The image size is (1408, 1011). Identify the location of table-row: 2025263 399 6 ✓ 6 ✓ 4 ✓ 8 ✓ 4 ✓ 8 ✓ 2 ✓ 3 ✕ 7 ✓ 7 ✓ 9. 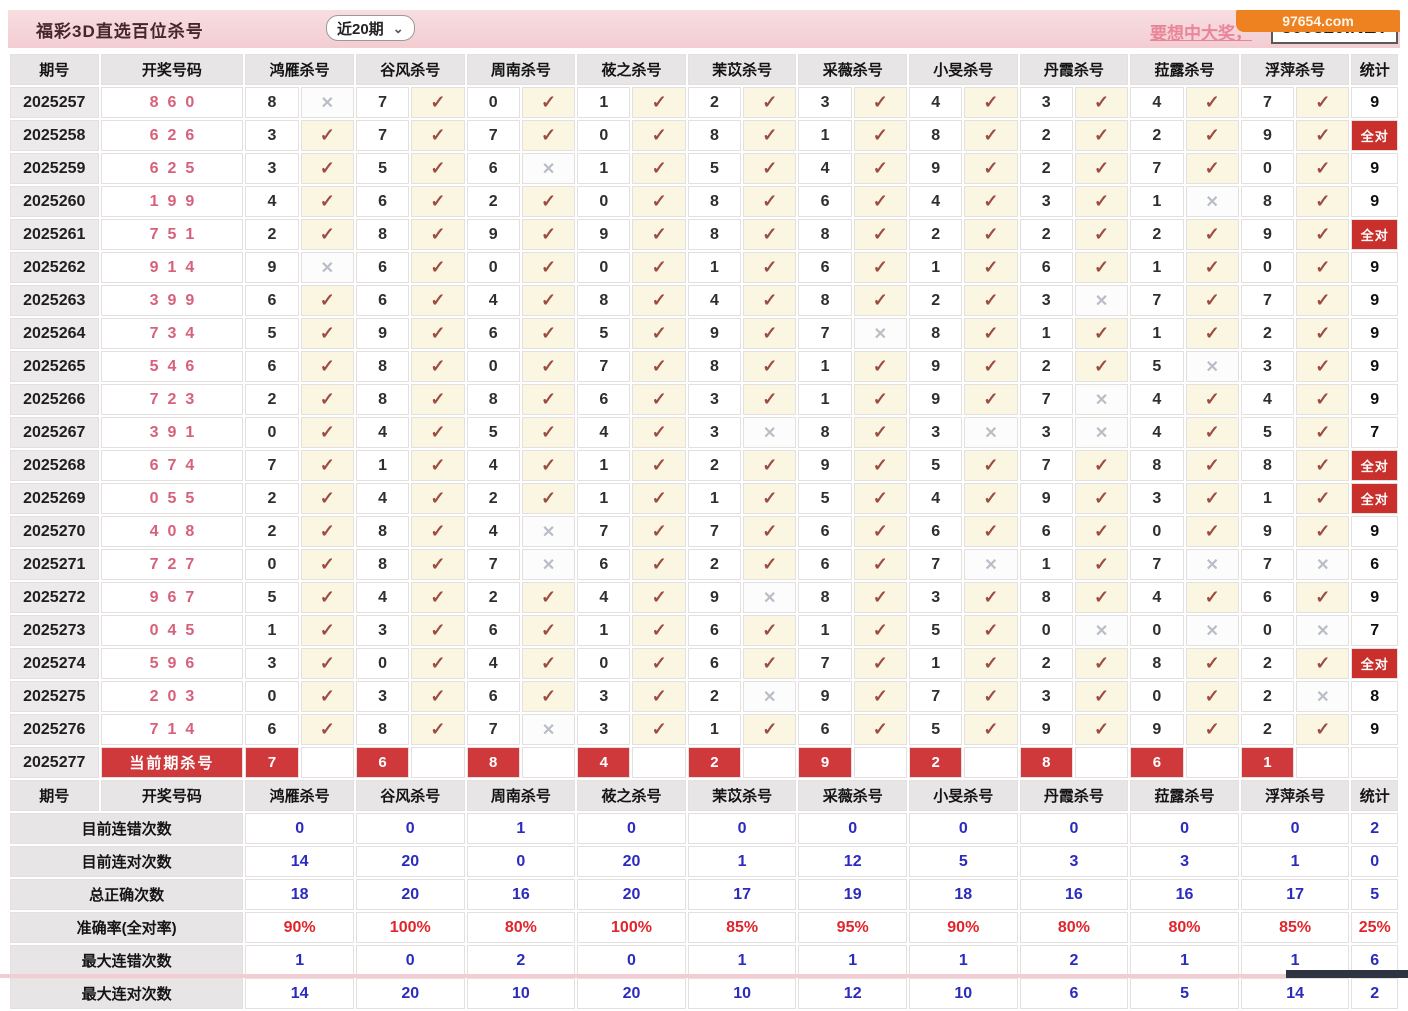
(704, 300).